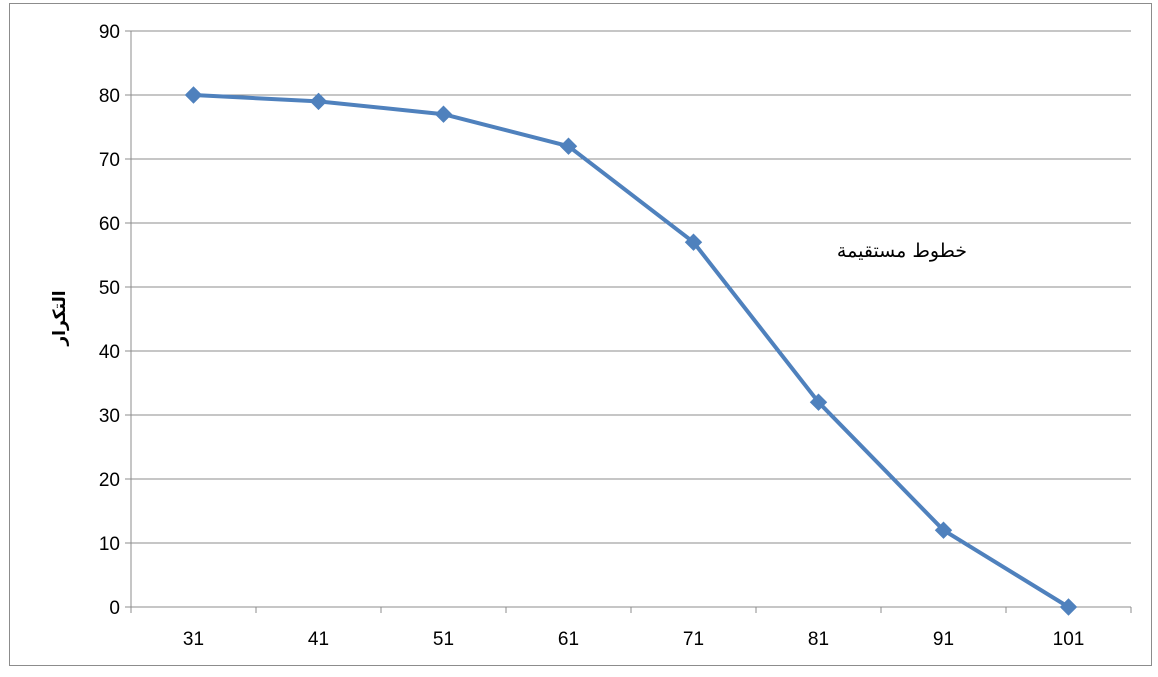 This screenshot has width=1158, height=677. What do you see at coordinates (193, 639) in the screenshot?
I see `x-tick-label: 31` at bounding box center [193, 639].